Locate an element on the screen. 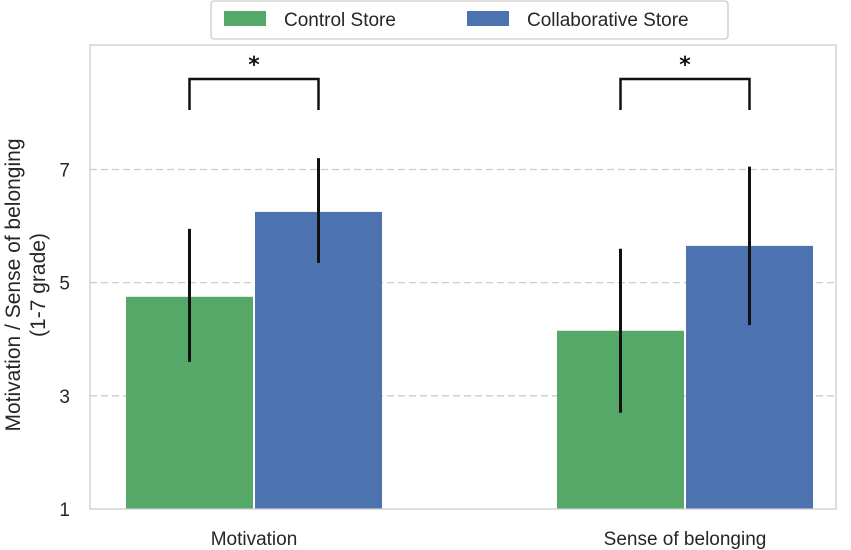 This screenshot has height=550, width=851. y-axis-label: Motivation / Sense of belonging is located at coordinates (13, 284).